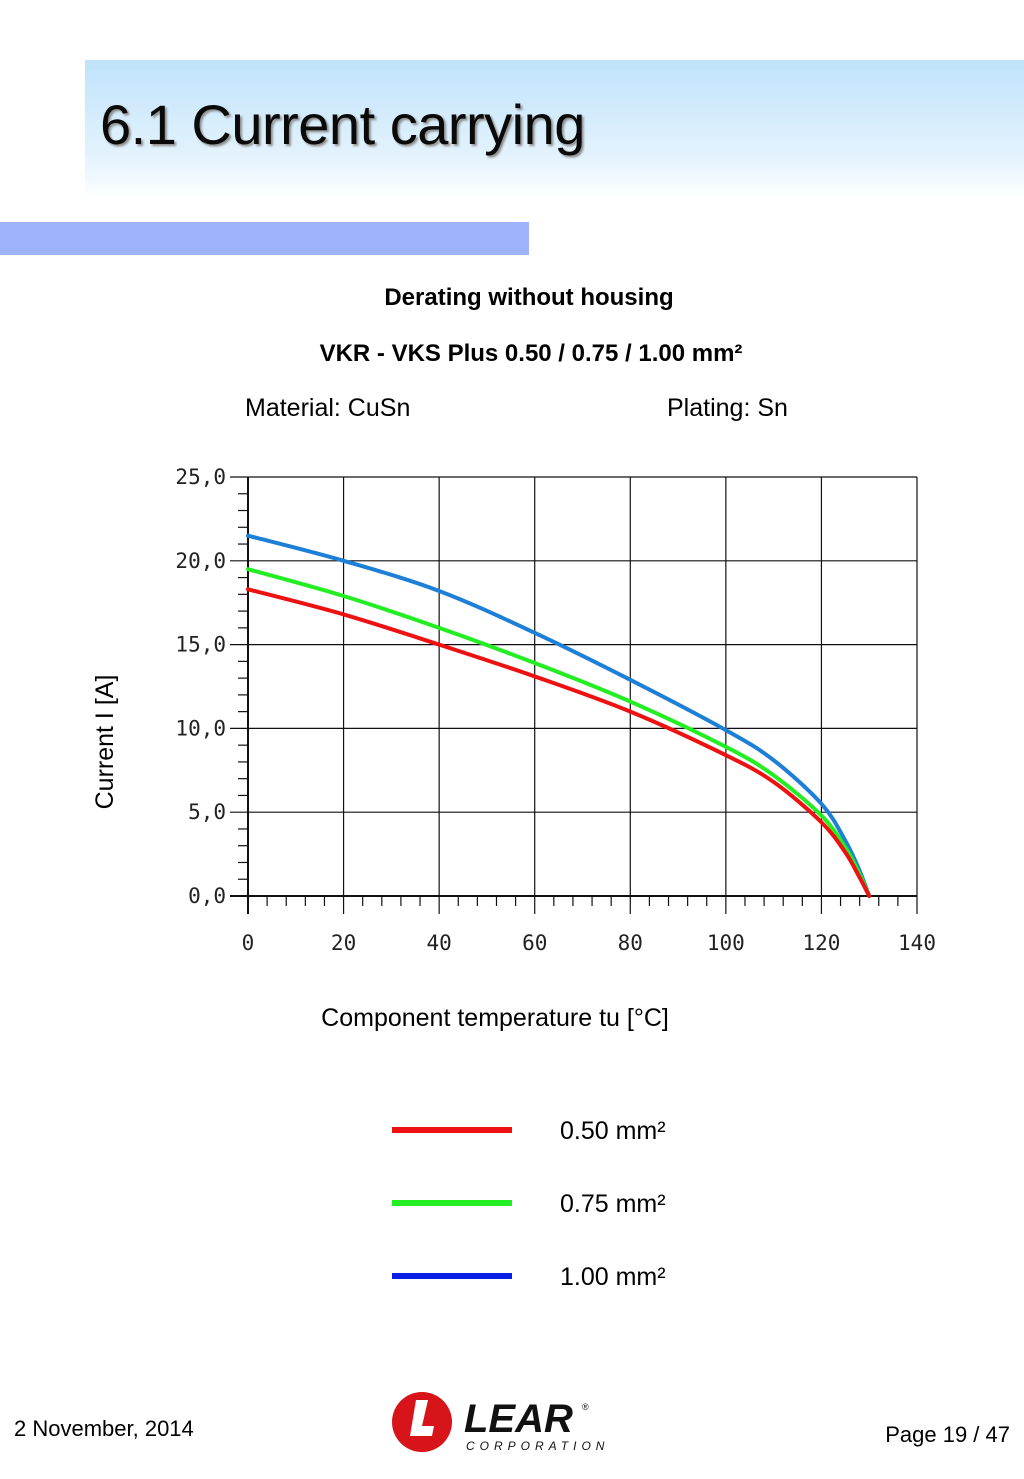 This screenshot has width=1024, height=1479. Describe the element at coordinates (529, 297) in the screenshot. I see `chart-title: Derating without housing` at that location.